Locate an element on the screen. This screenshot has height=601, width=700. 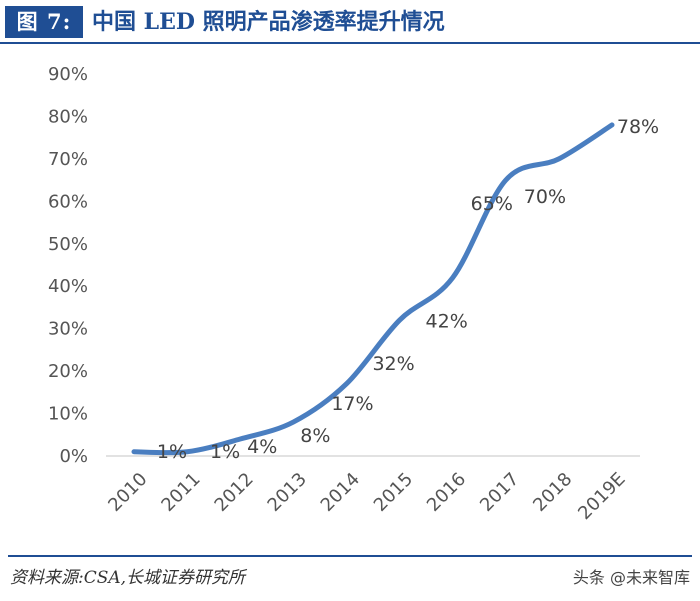
y-tick-label: 30% is located at coordinates (68, 329).